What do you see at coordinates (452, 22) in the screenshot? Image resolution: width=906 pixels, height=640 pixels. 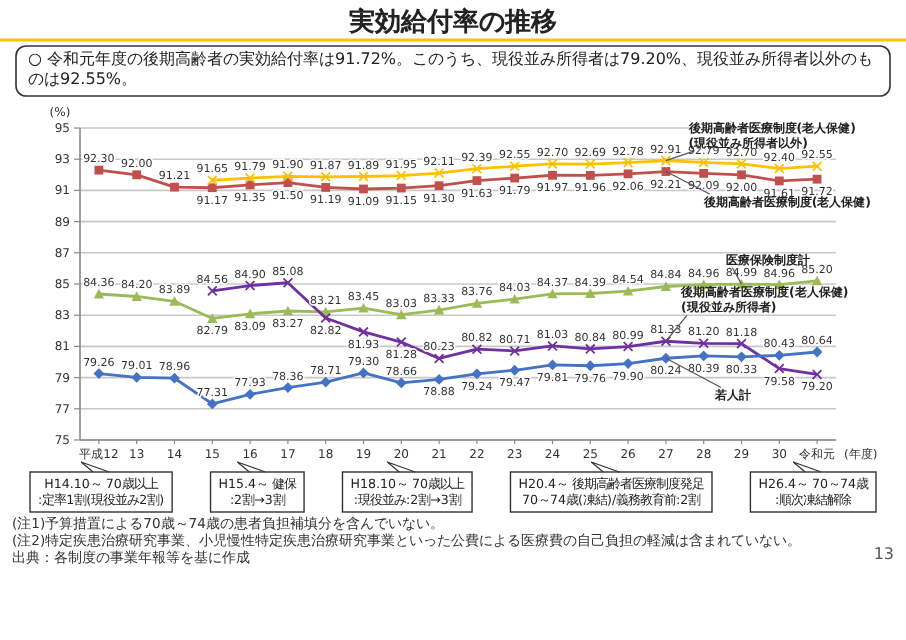 I see `chart-title: 実効給付率の推移` at bounding box center [452, 22].